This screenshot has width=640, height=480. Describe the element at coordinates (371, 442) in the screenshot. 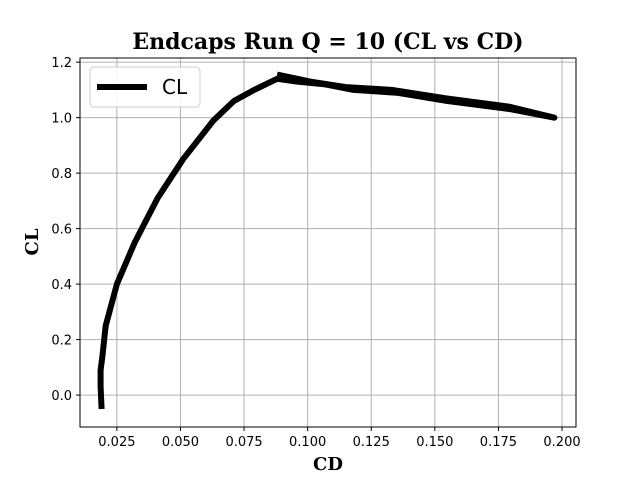

I see `x-tick-label: 0.125` at that location.